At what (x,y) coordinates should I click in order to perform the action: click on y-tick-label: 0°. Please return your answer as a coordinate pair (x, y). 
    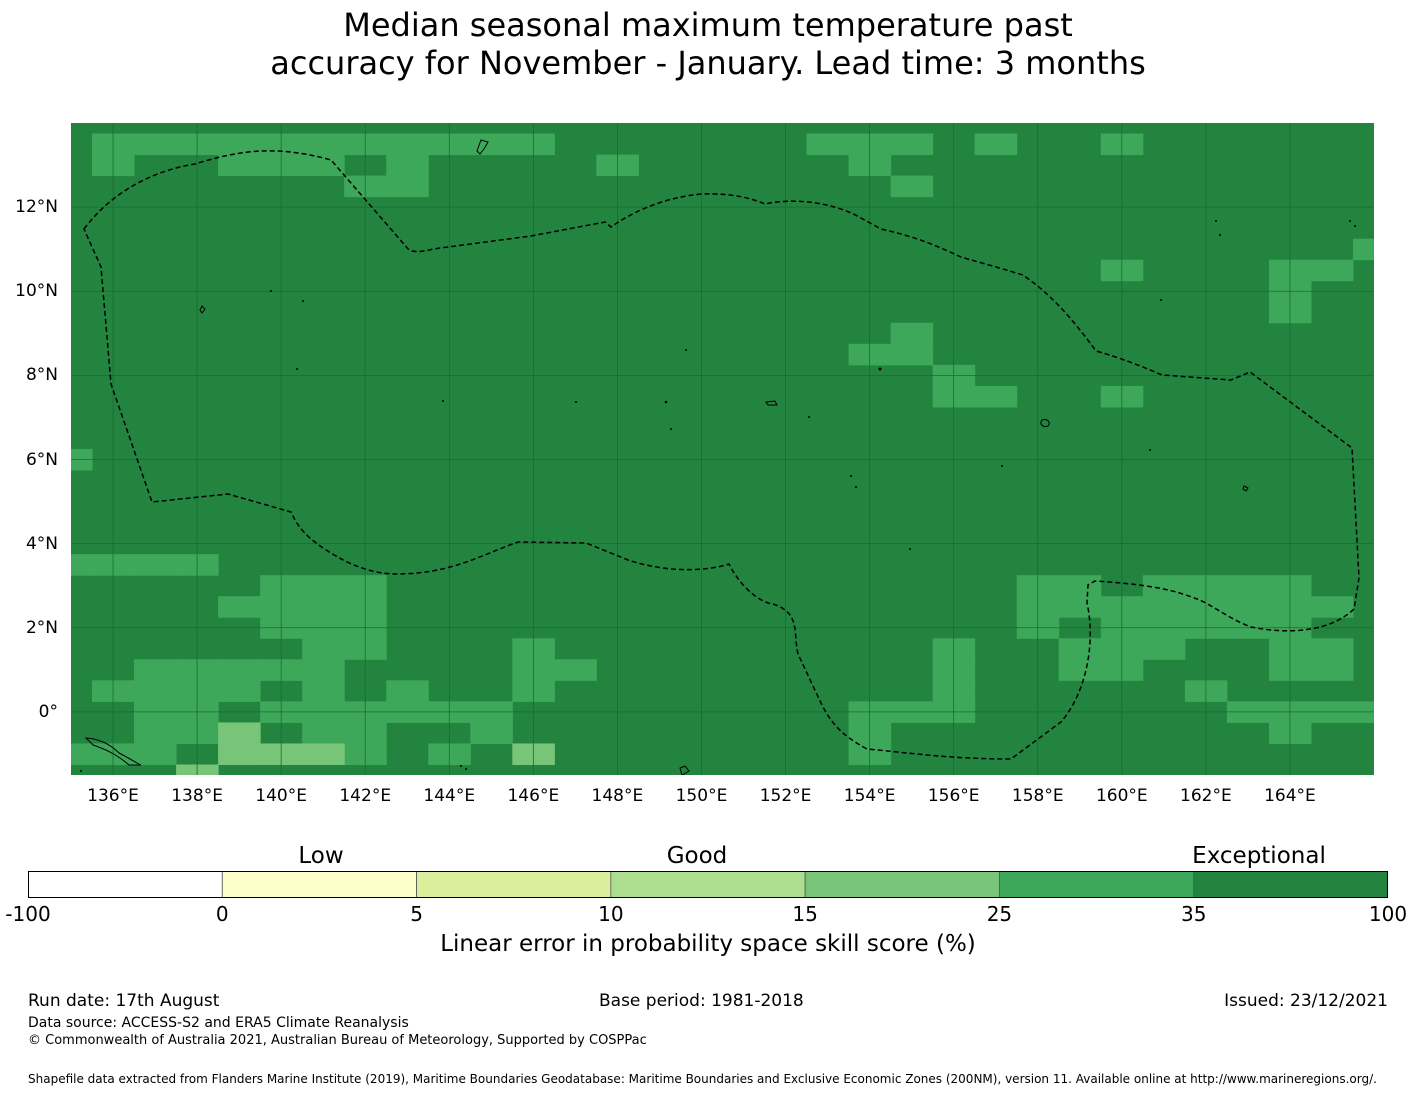
    Looking at the image, I should click on (48, 711).